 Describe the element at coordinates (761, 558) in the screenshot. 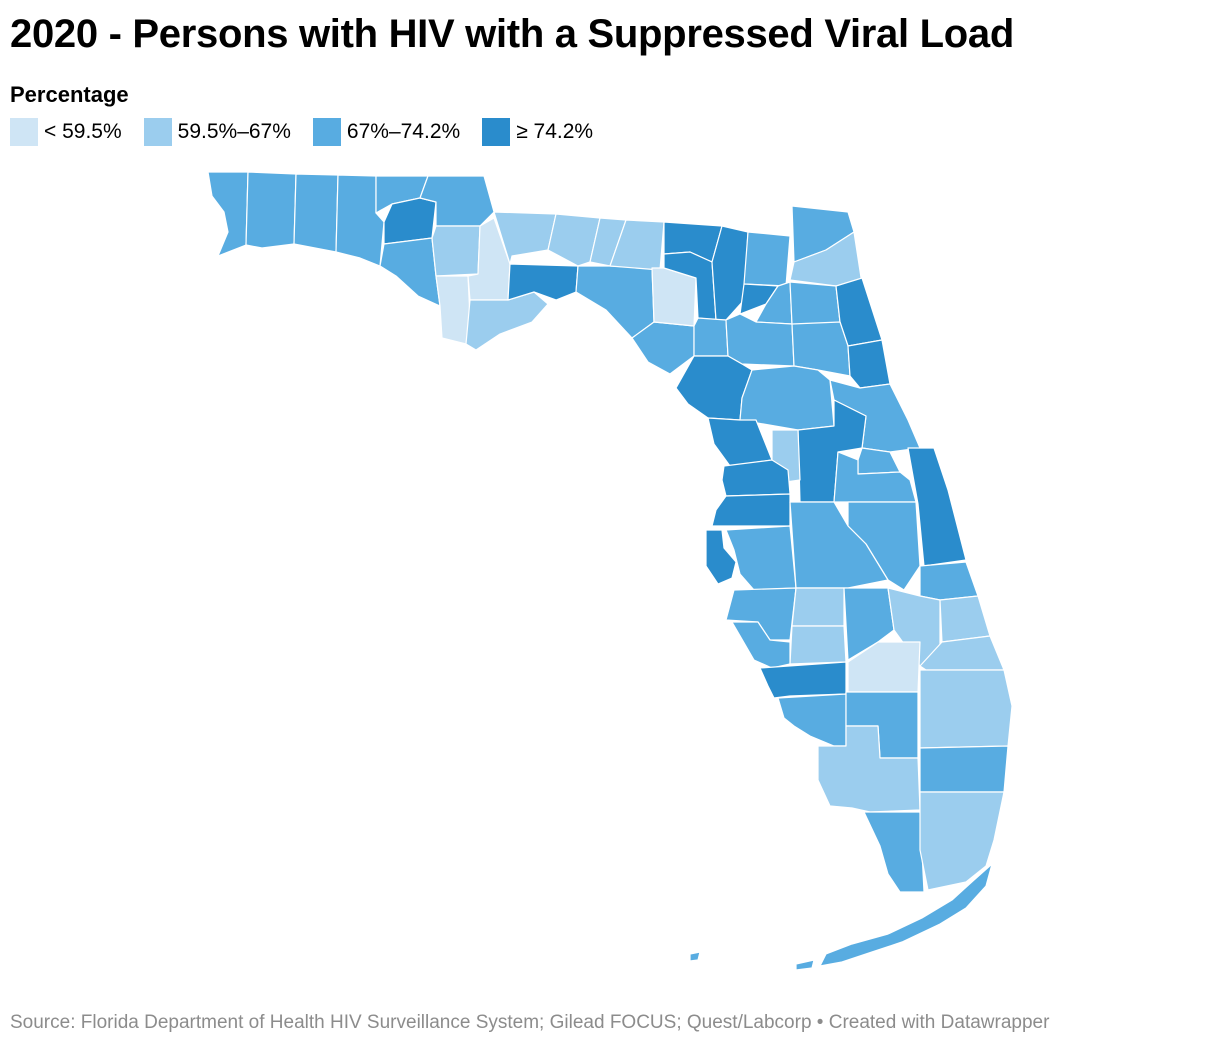

I see `county-hillsborough` at that location.